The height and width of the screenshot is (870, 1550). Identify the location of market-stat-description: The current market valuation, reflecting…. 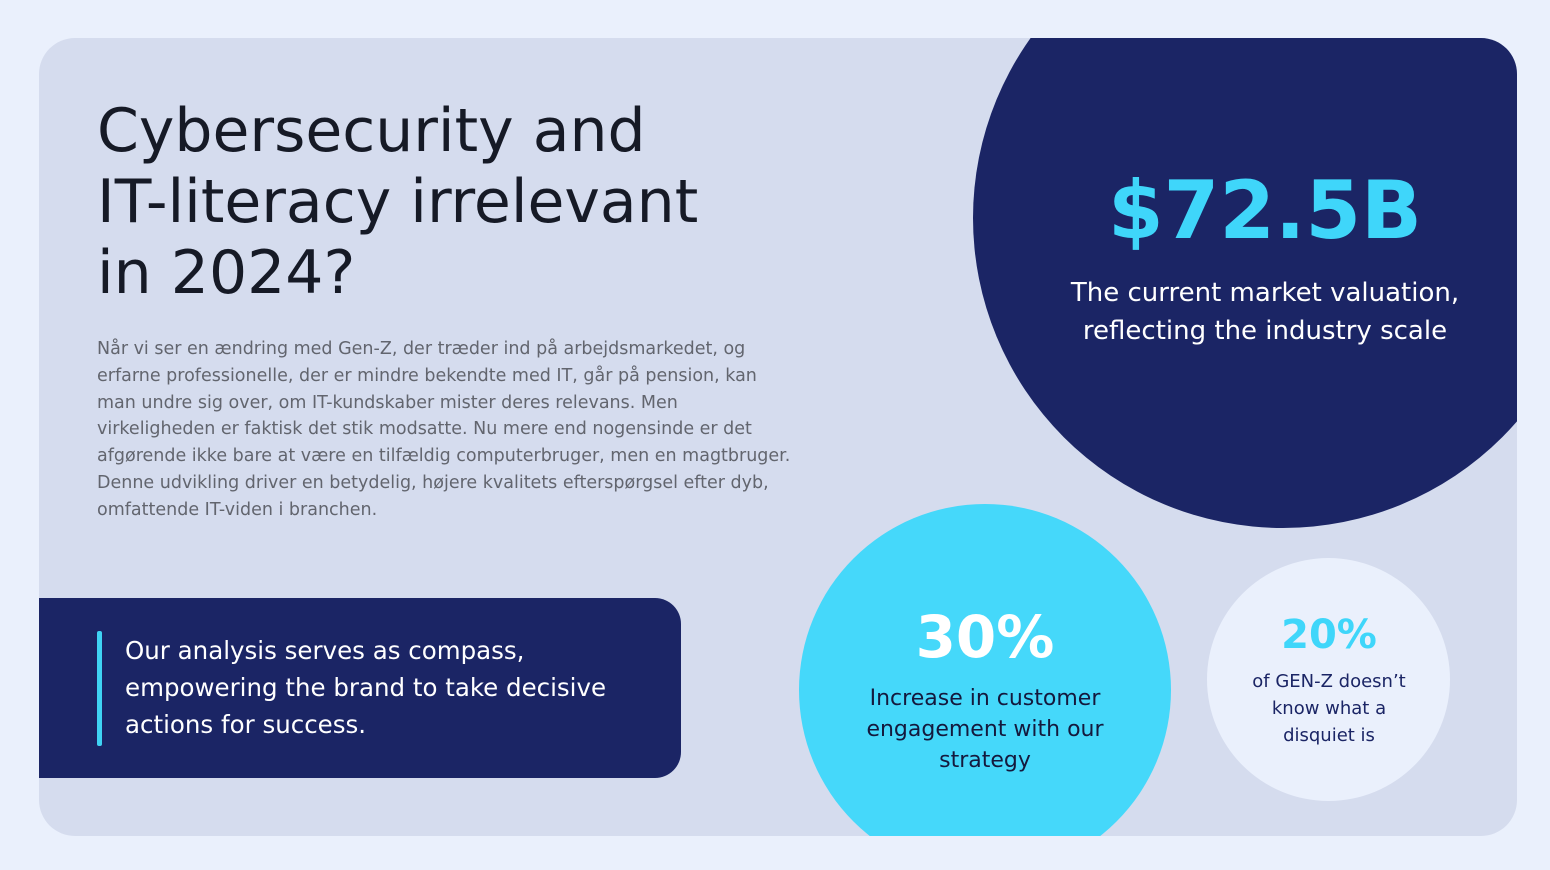
(1265, 312).